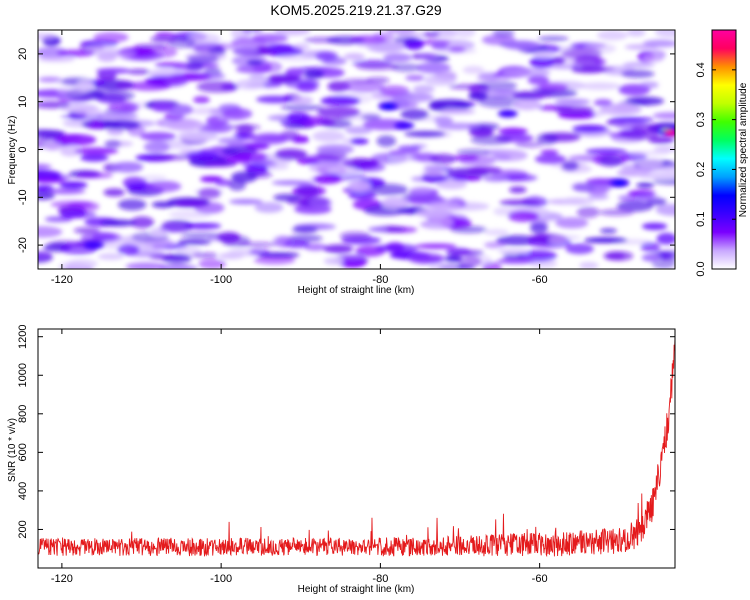 Image resolution: width=750 pixels, height=600 pixels. What do you see at coordinates (715, 169) in the screenshot?
I see `colorbar-ticks: 0.0 0.1 0.2 0.3 0.4` at bounding box center [715, 169].